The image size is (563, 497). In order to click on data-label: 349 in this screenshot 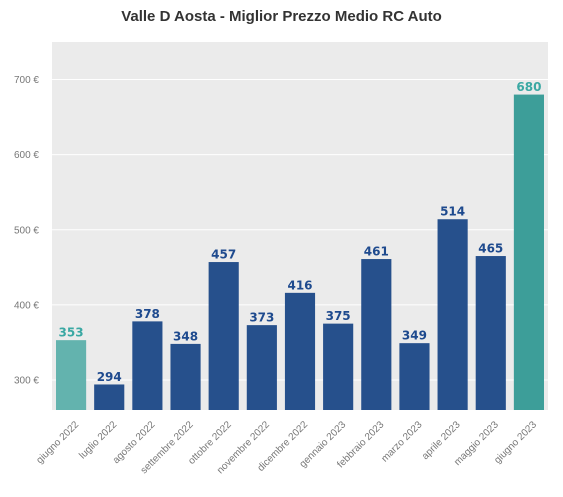, I will do `click(414, 336)`.